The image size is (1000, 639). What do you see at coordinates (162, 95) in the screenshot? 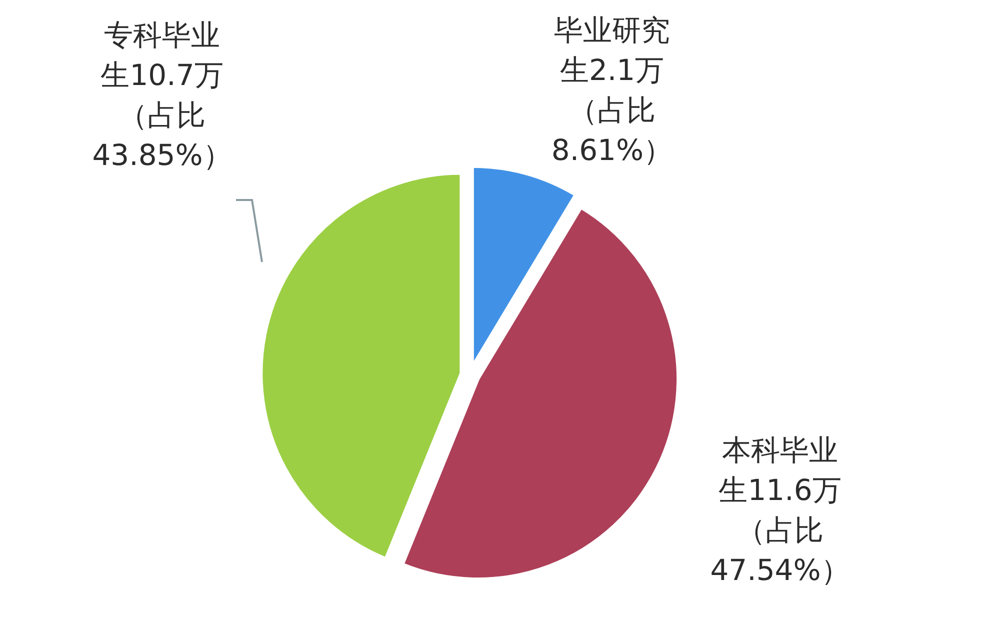
I see `slice-label: 专科毕业生10.7万（占比43.85%）` at bounding box center [162, 95].